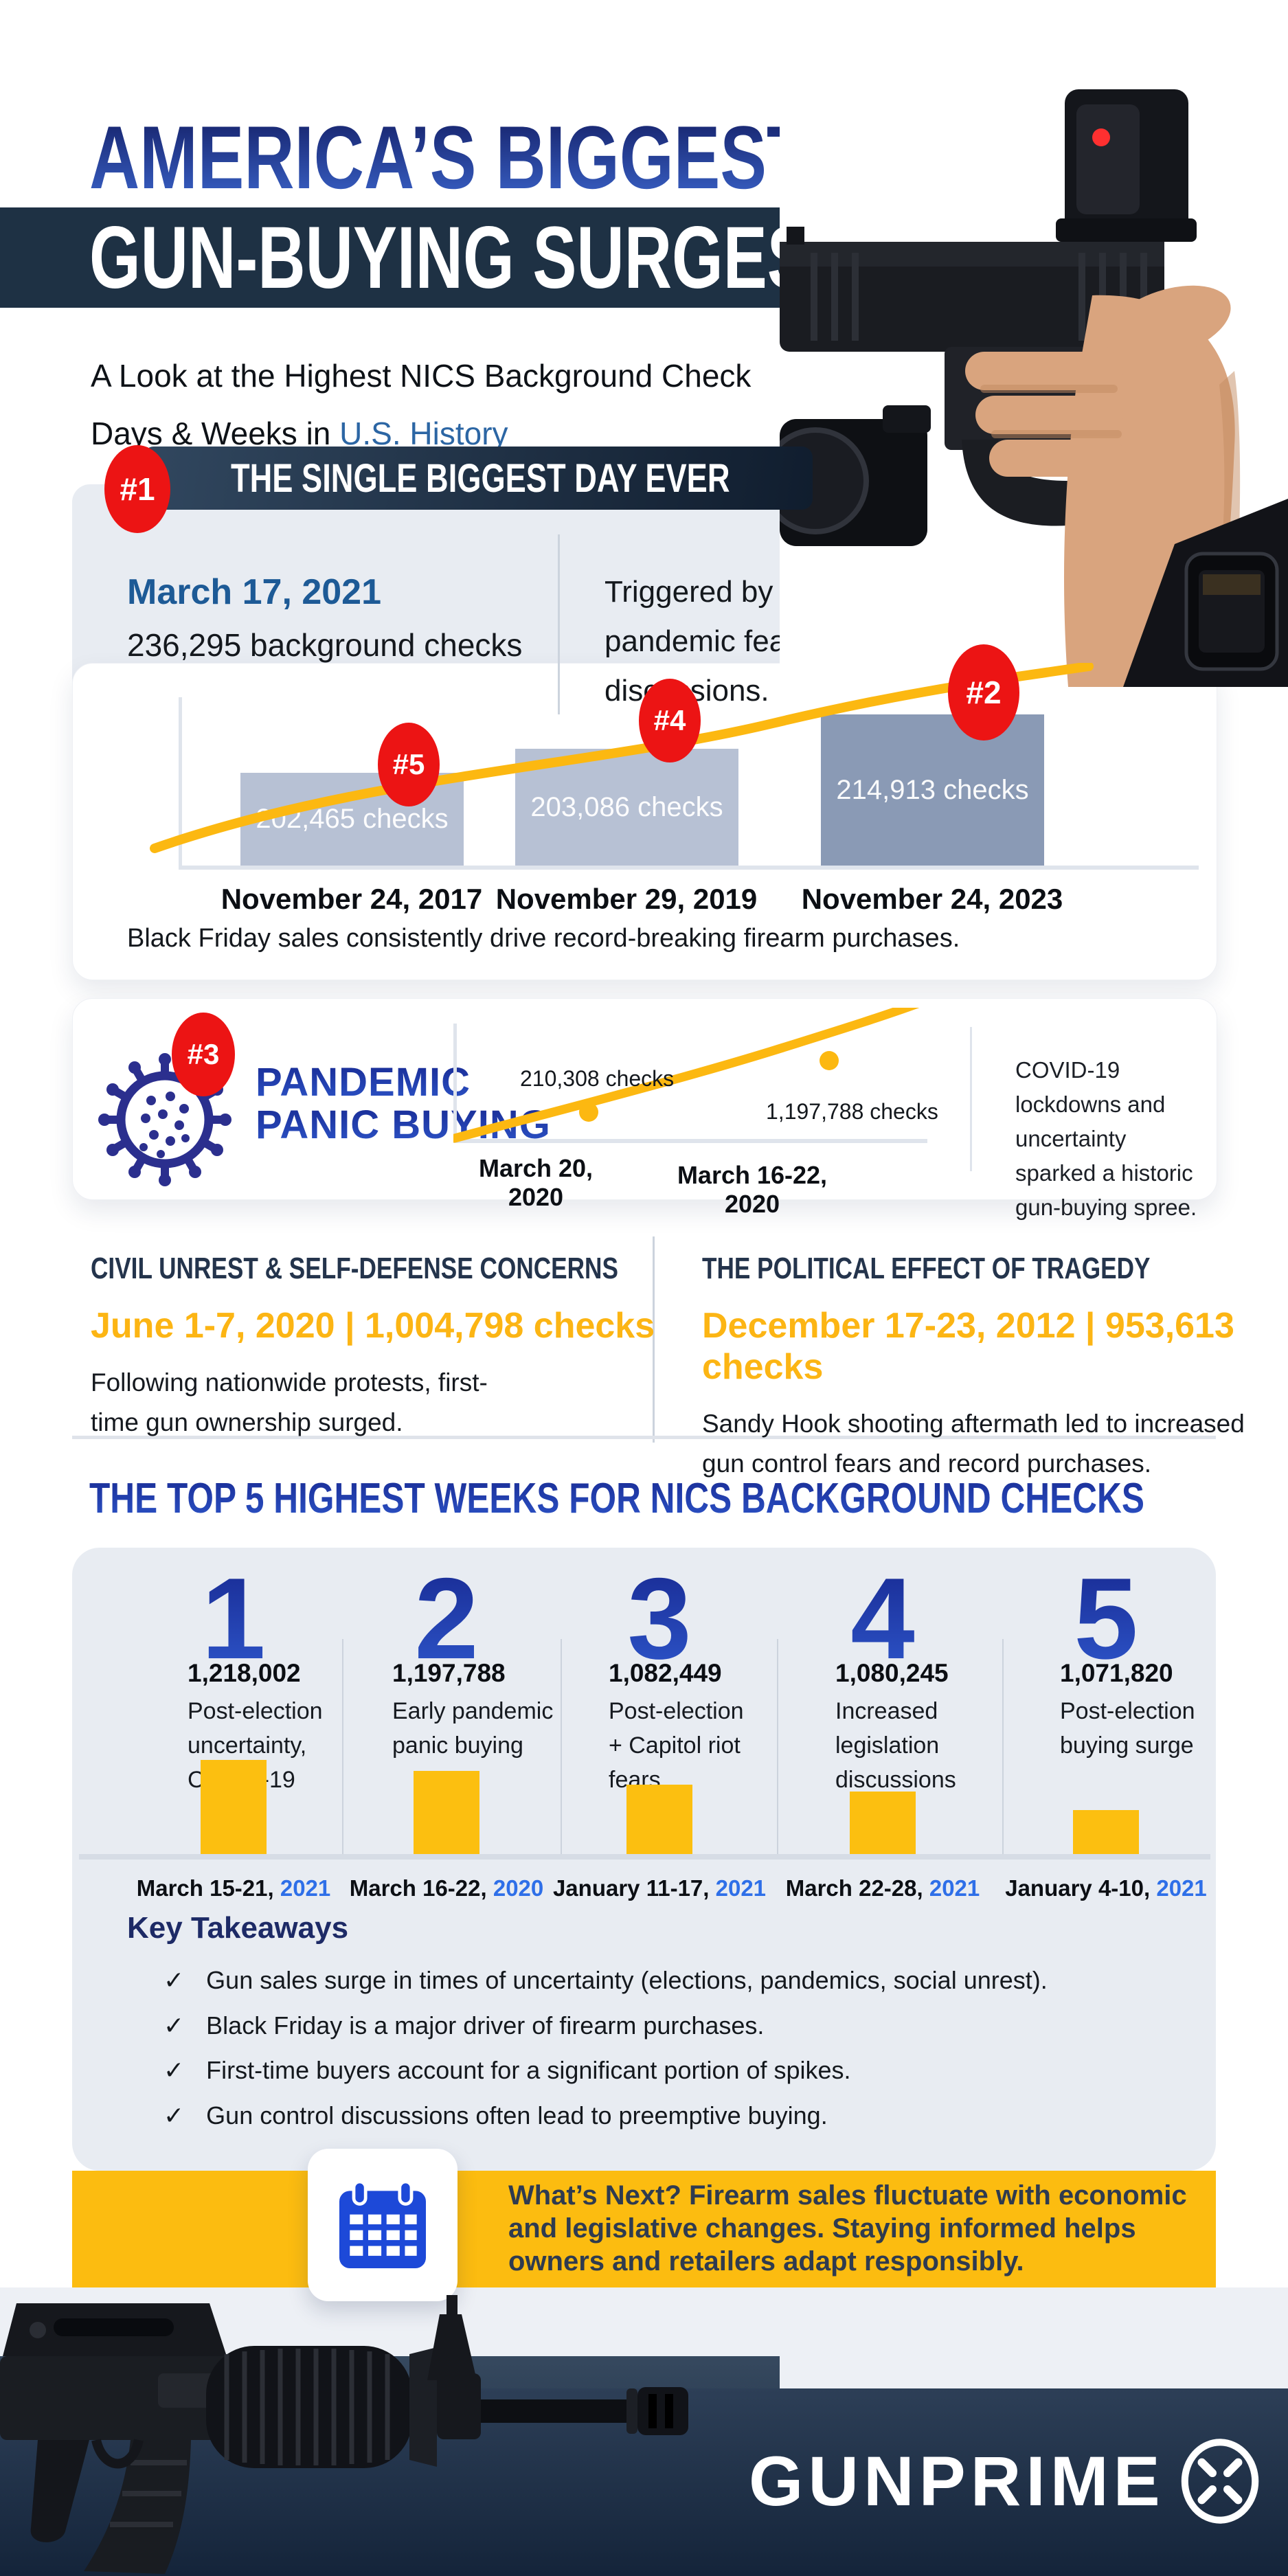 This screenshot has height=2576, width=1288. Describe the element at coordinates (676, 1745) in the screenshot. I see `top5-desc-3: Post-election + Capitol riot fears` at that location.